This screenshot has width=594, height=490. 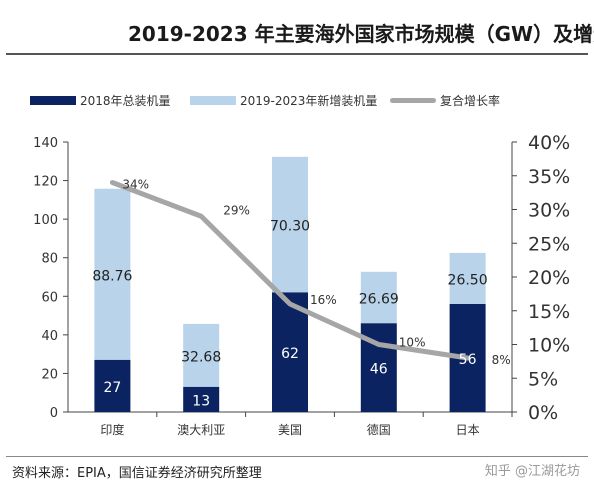 What do you see at coordinates (112, 429) in the screenshot?
I see `x-tick-label: 印度` at bounding box center [112, 429].